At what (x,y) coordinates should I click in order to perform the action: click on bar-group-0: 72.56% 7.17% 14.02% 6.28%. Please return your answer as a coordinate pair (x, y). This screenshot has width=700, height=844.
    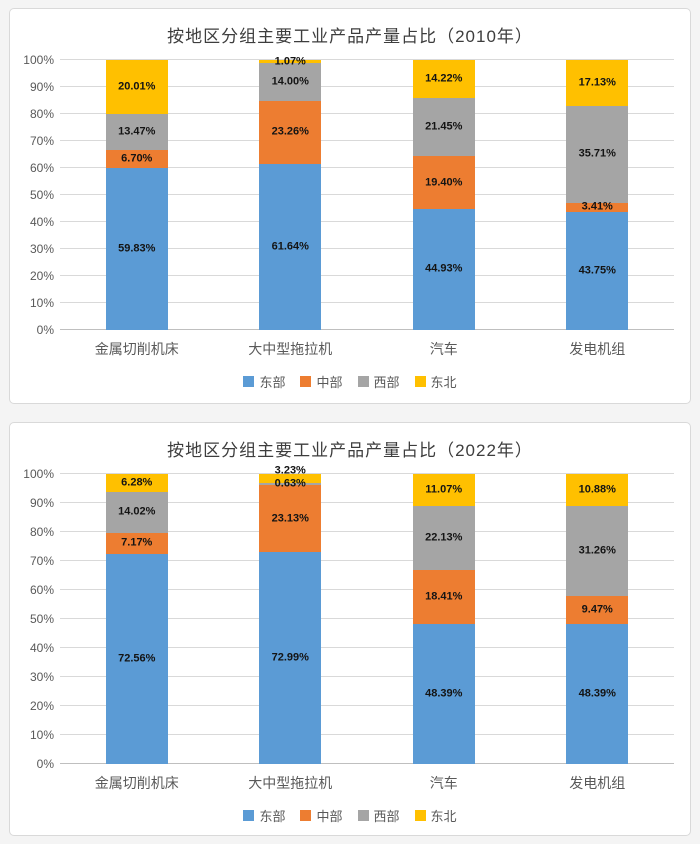
    Looking at the image, I should click on (136, 618).